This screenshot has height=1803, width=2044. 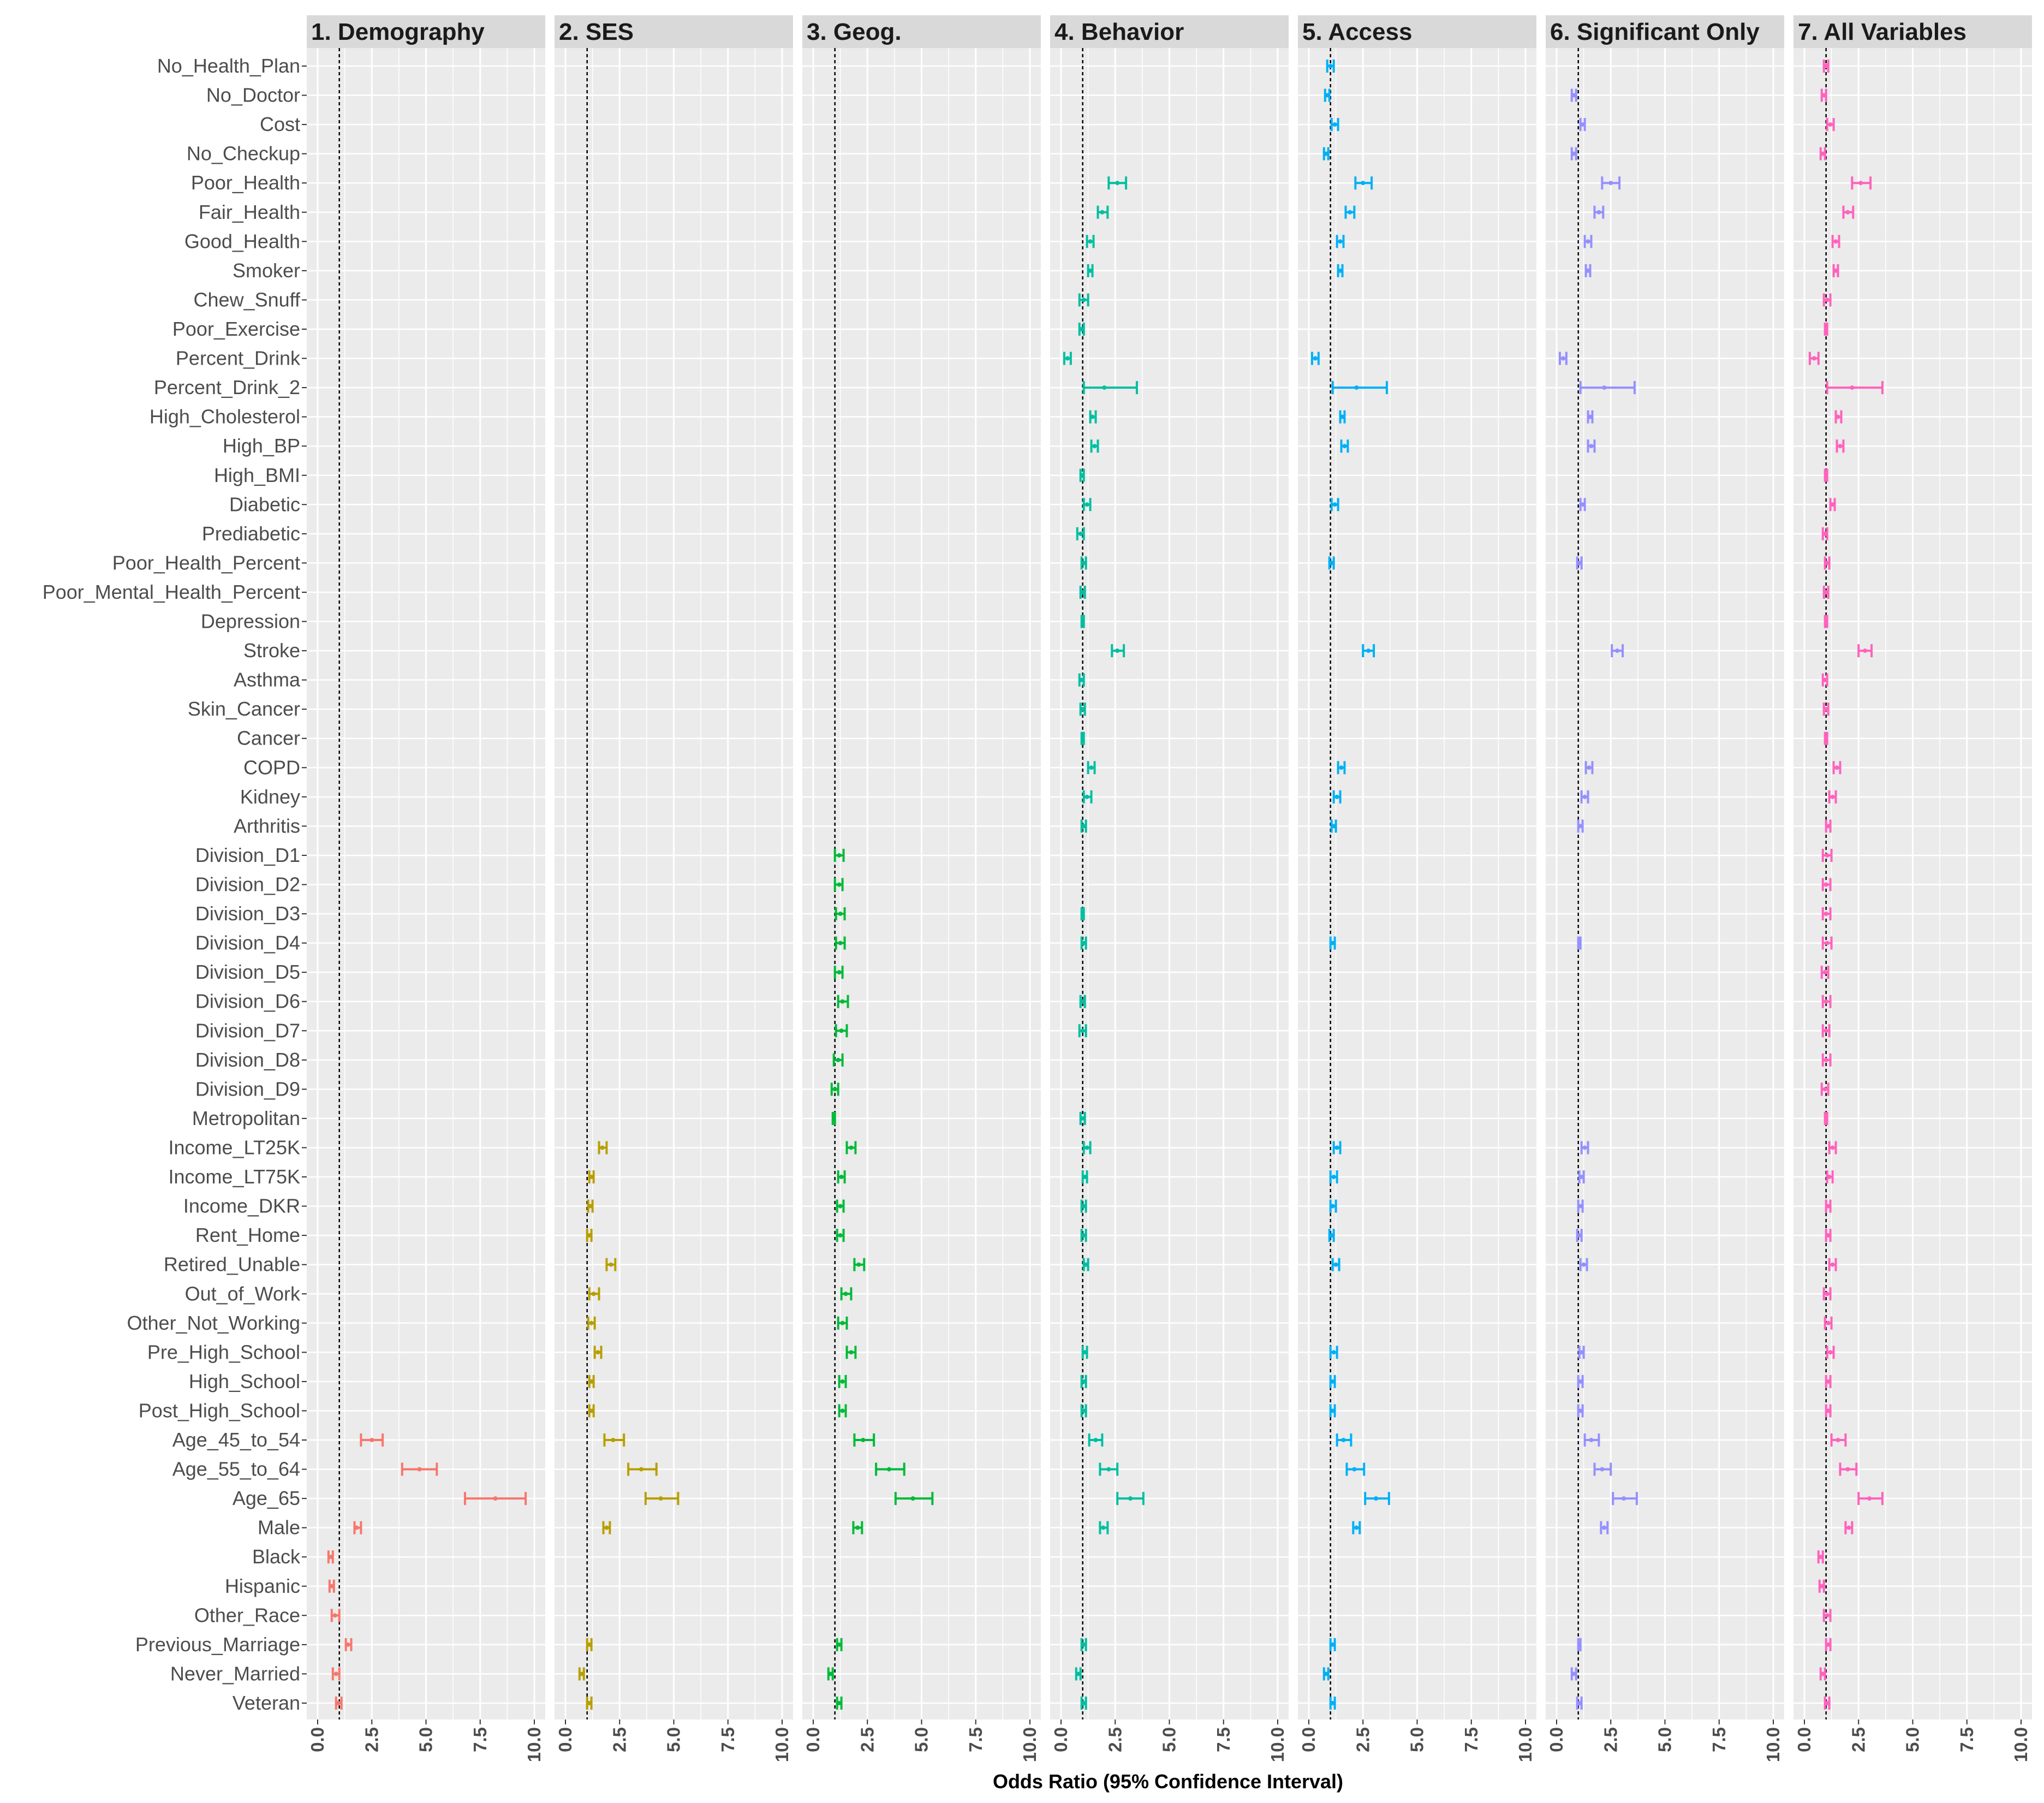 What do you see at coordinates (1169, 888) in the screenshot?
I see `panel-4: 4. Behavior 0.0 2.5 5.0 7.5 10.0` at bounding box center [1169, 888].